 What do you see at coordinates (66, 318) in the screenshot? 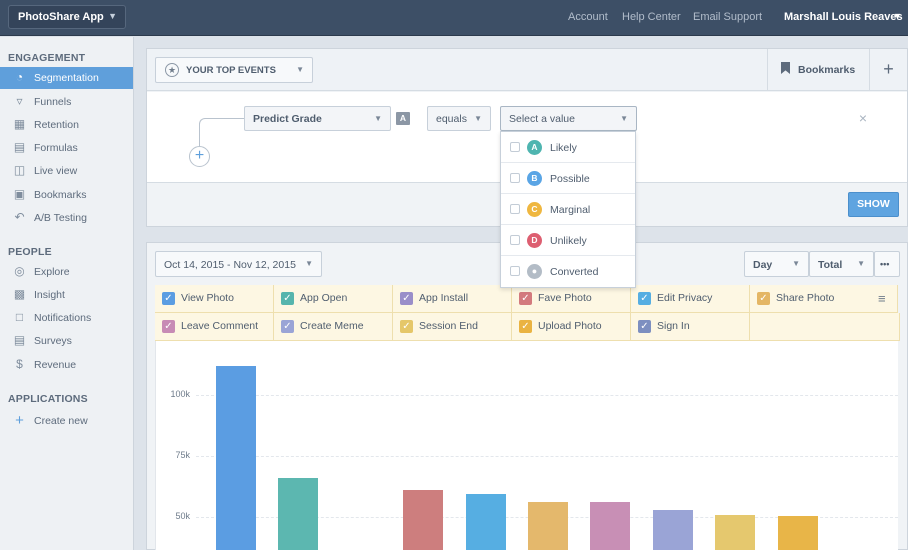
I see `sidebar-item-notifications: □ Notifications` at bounding box center [66, 318].